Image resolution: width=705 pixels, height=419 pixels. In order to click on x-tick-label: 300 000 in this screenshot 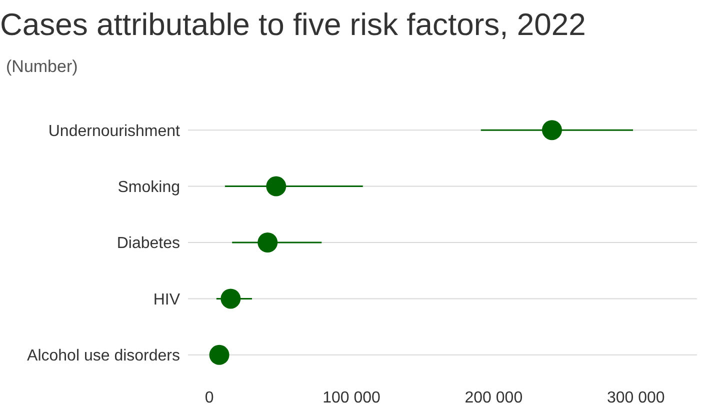, I will do `click(635, 397)`.